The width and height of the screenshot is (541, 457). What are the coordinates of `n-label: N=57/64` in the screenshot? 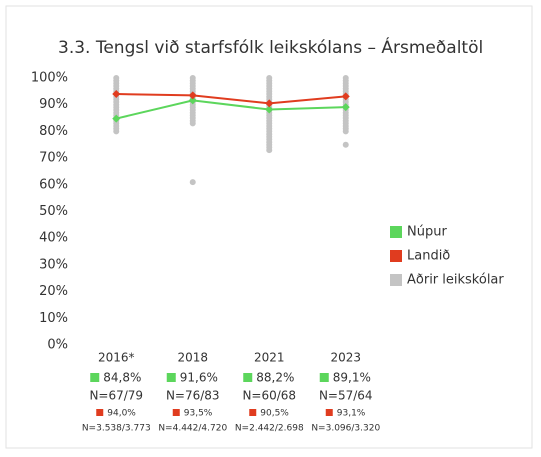 It's located at (346, 396).